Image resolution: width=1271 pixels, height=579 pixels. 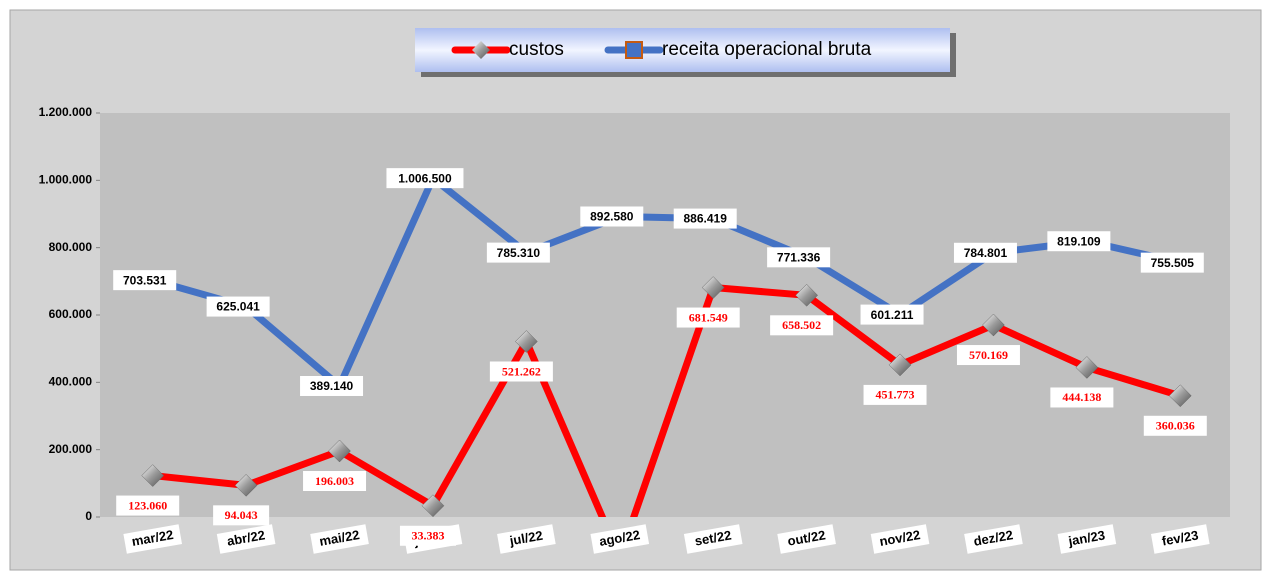 I want to click on data-label: 360.036, so click(x=1175, y=426).